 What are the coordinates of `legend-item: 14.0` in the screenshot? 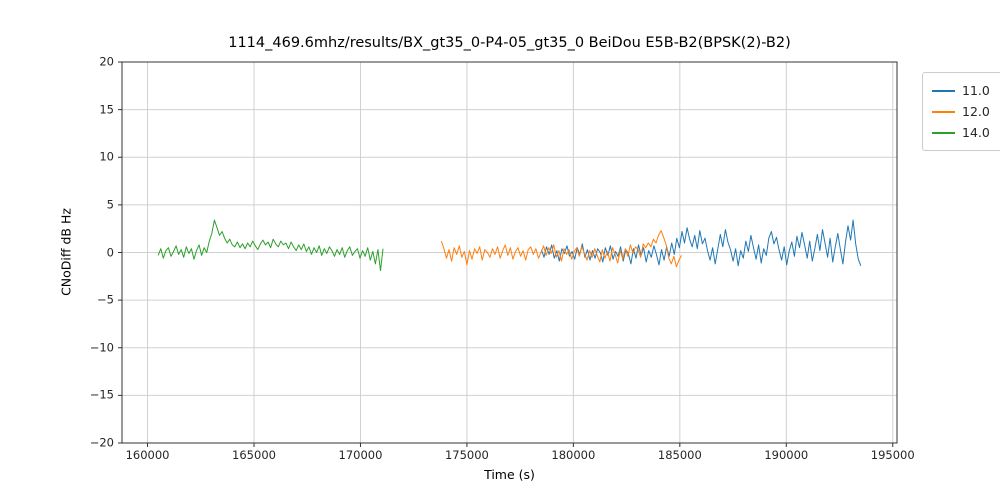 It's located at (961, 132).